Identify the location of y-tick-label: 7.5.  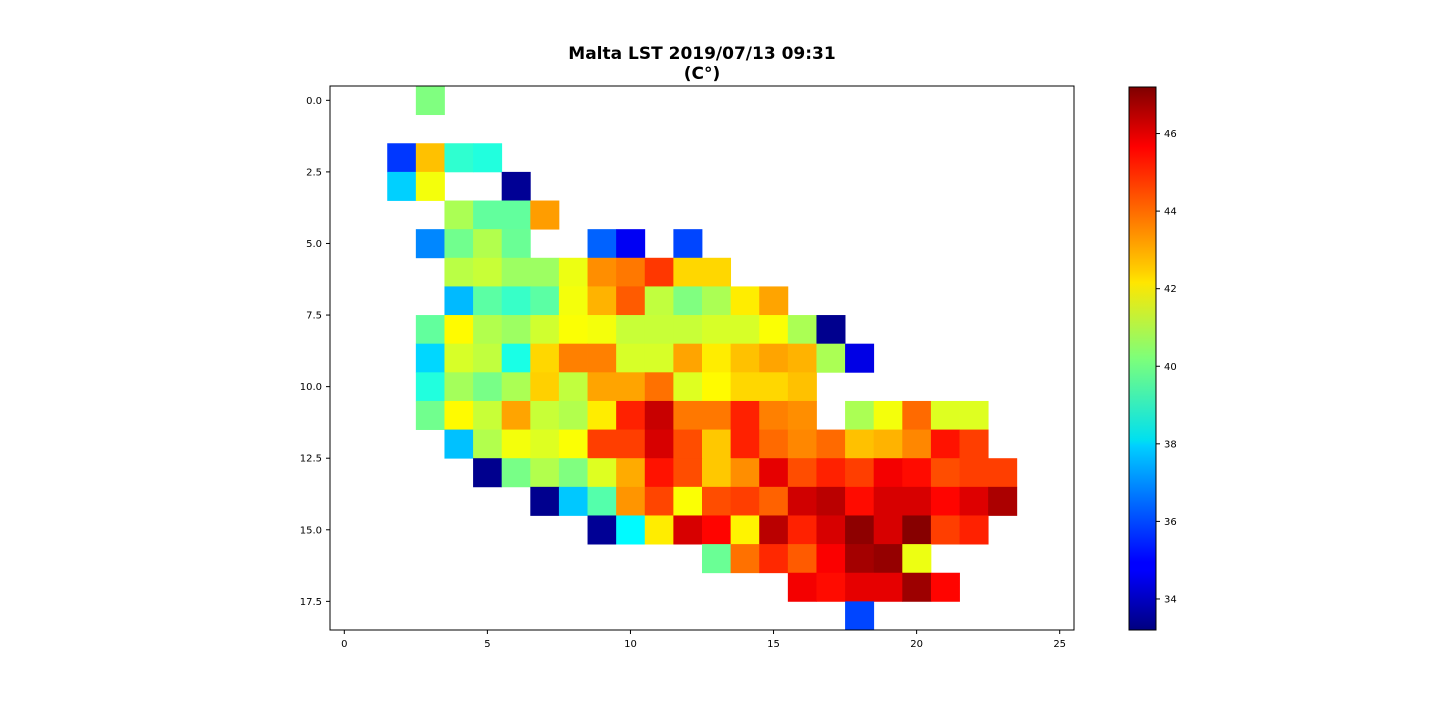
(314, 316).